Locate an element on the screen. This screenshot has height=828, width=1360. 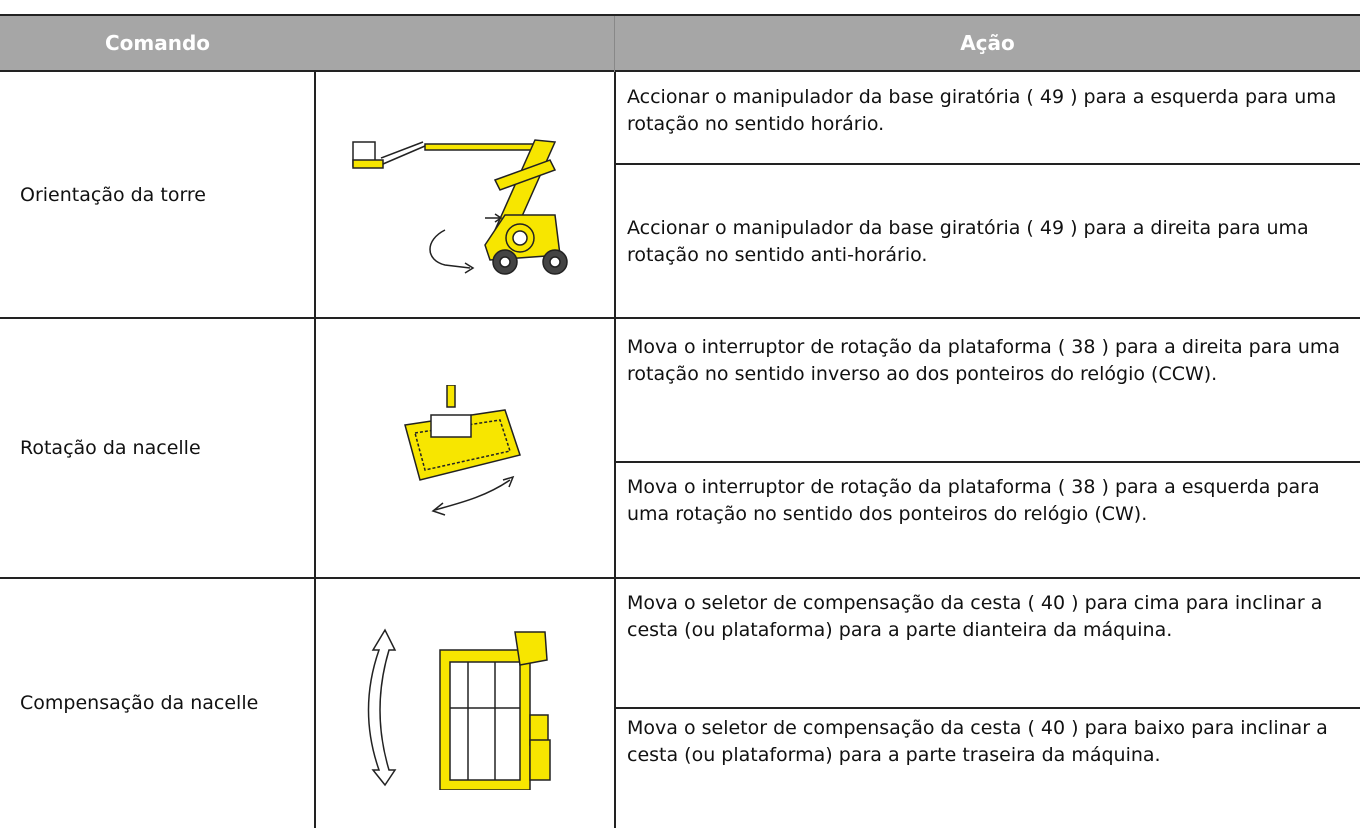
header-cell: Ação is located at coordinates (987, 43).